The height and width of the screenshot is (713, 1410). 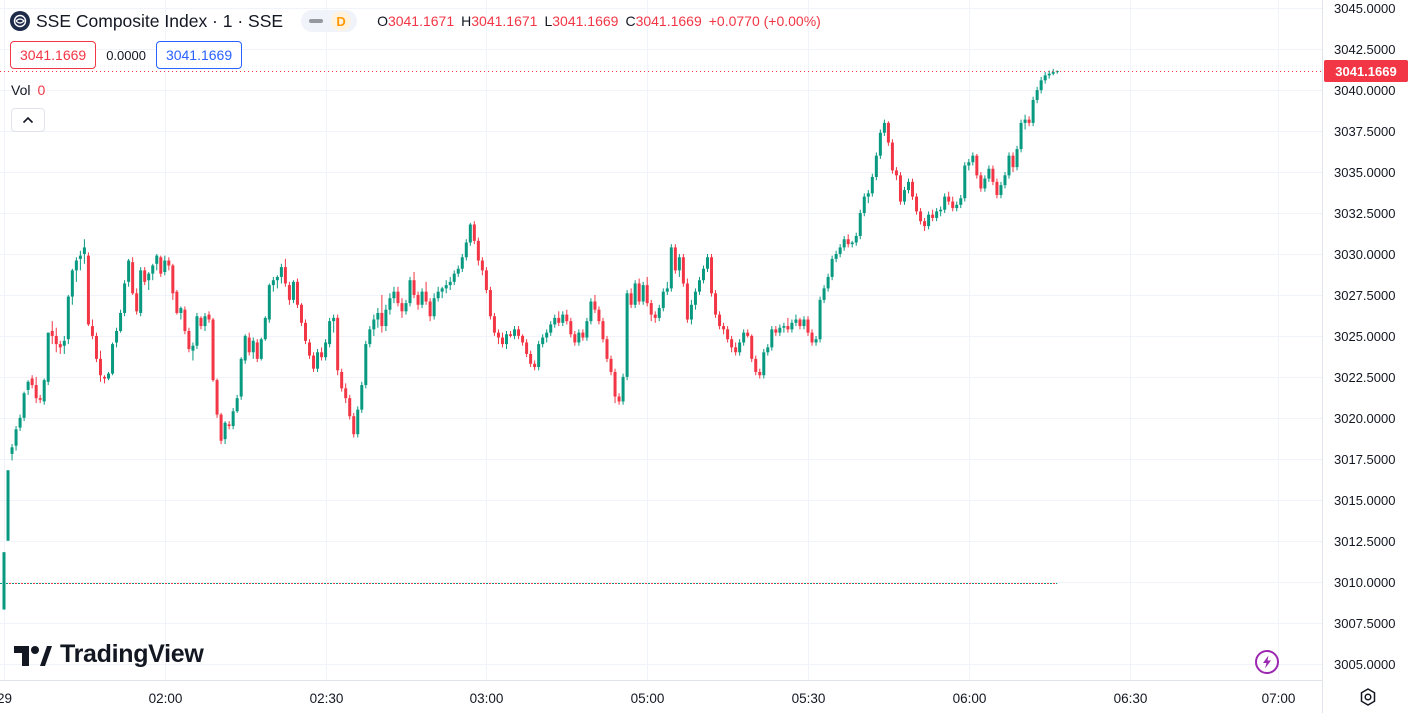 What do you see at coordinates (1368, 697) in the screenshot?
I see `settings-gear-icon` at bounding box center [1368, 697].